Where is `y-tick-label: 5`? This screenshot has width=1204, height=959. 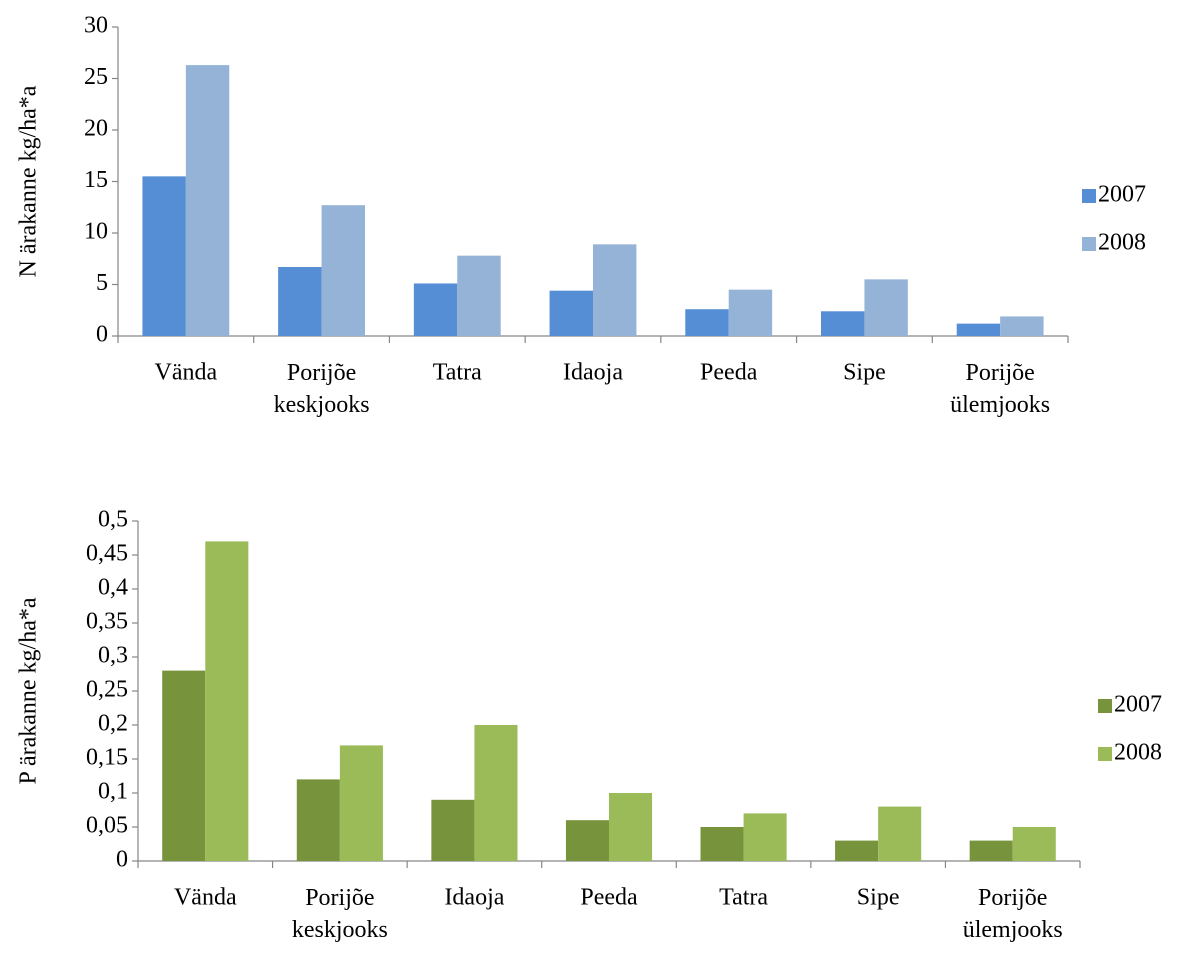 y-tick-label: 5 is located at coordinates (102, 283).